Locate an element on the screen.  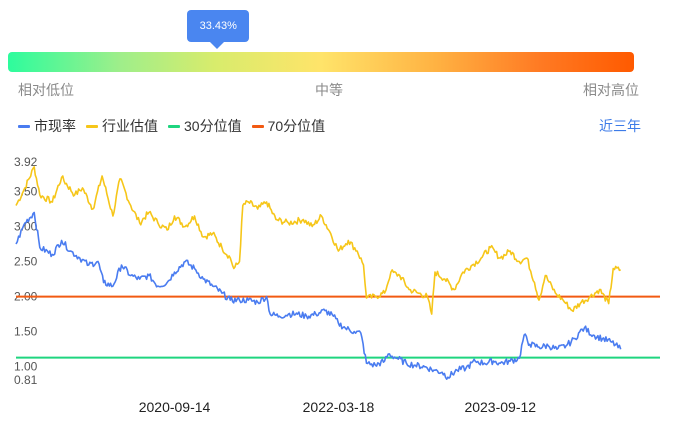
legend-swatch-pe is located at coordinates (24, 126).